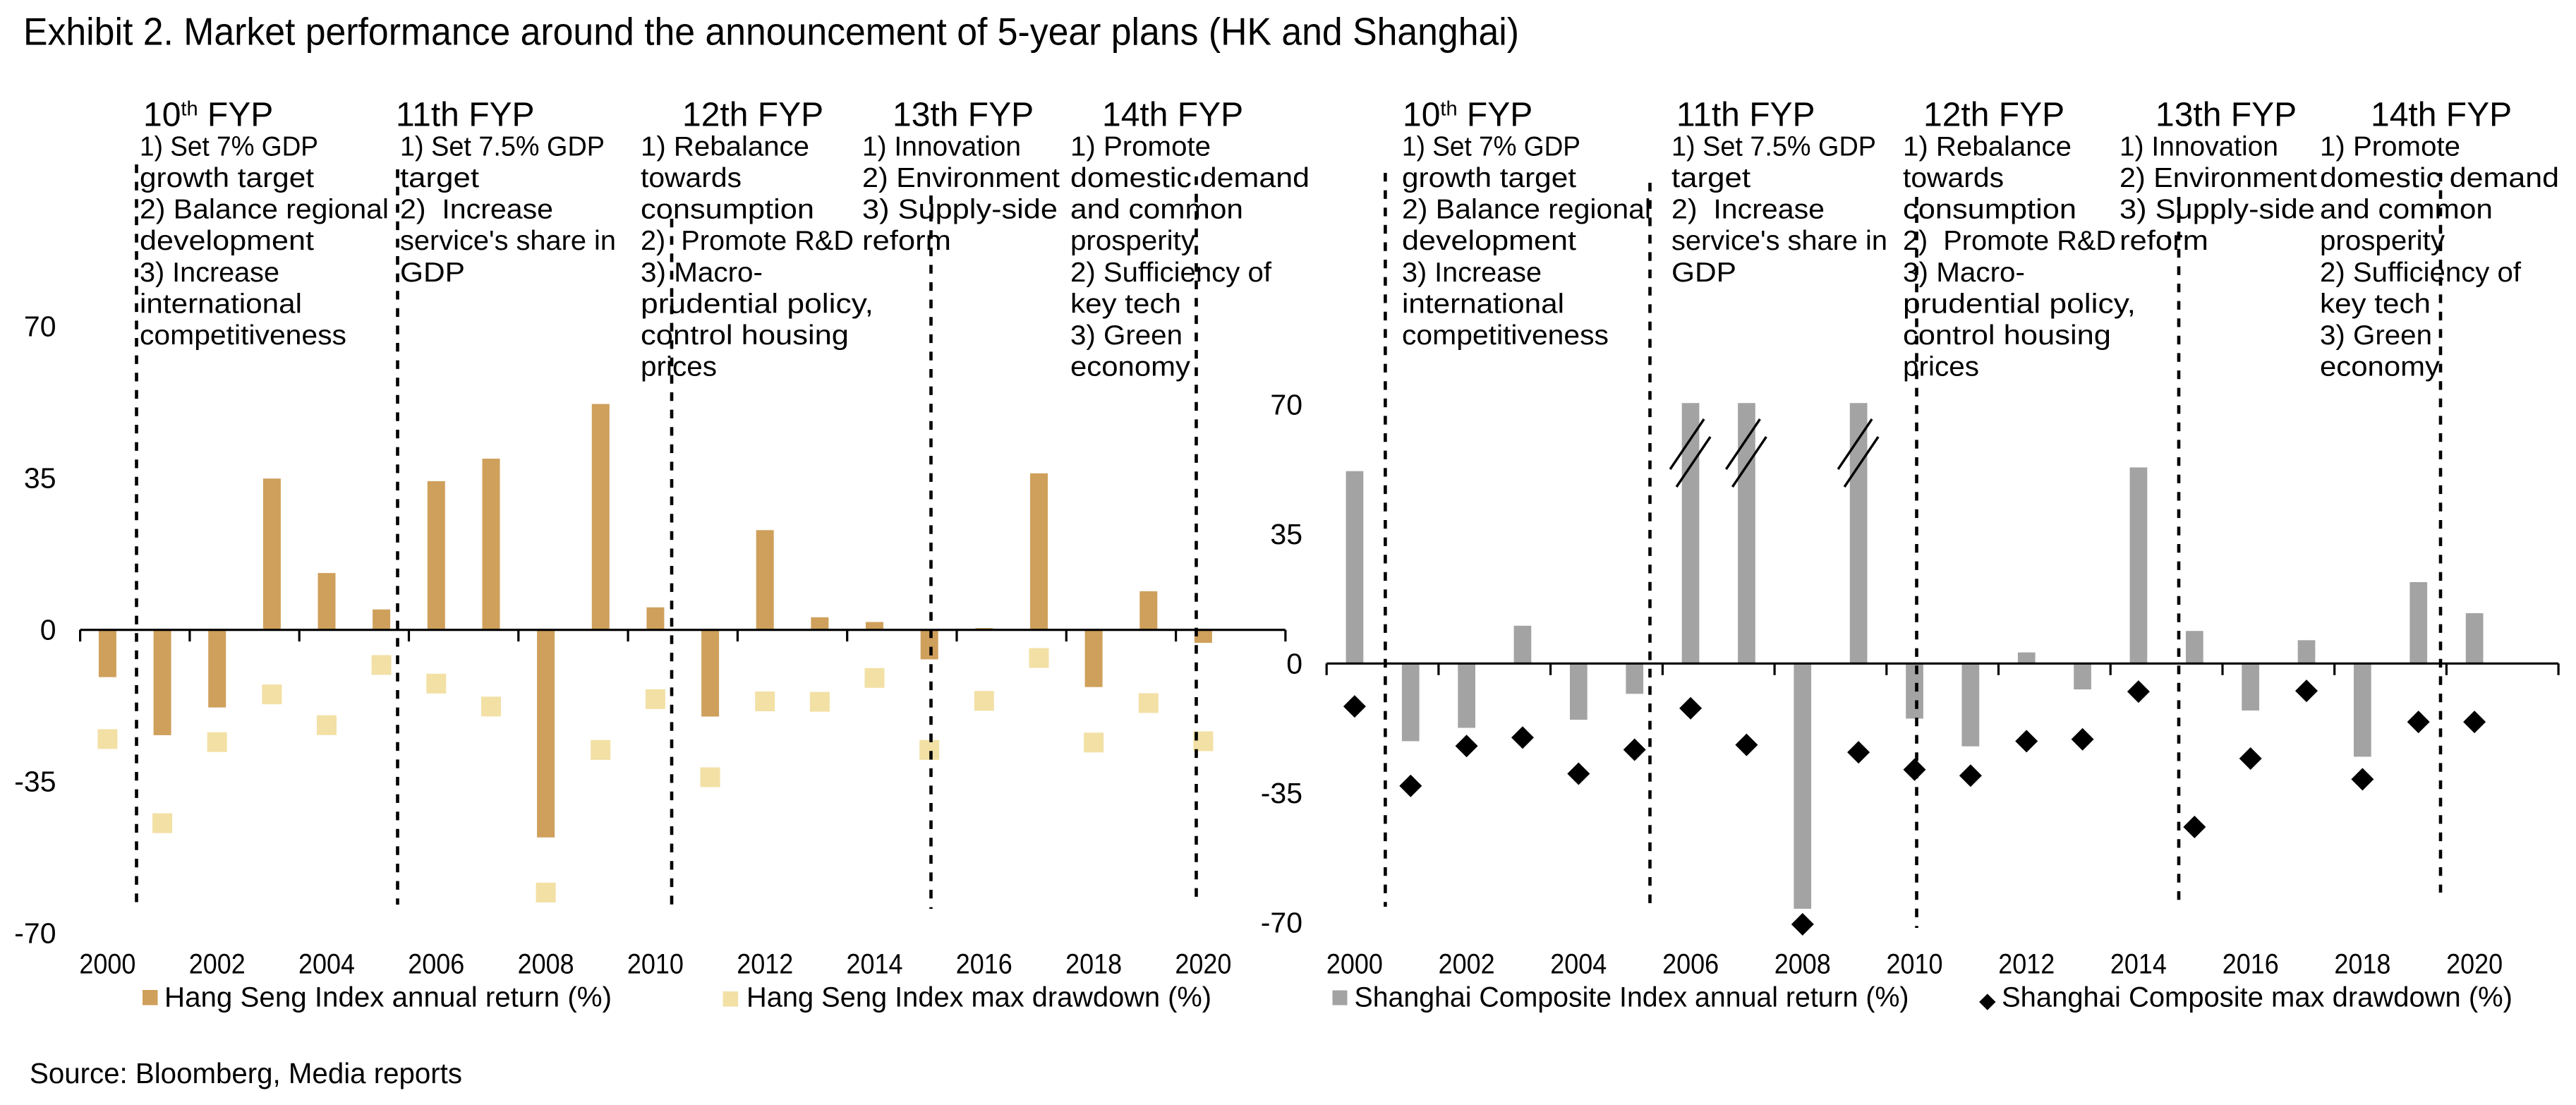 This screenshot has width=2576, height=1105. Describe the element at coordinates (1915, 964) in the screenshot. I see `svg-text: 2010` at that location.